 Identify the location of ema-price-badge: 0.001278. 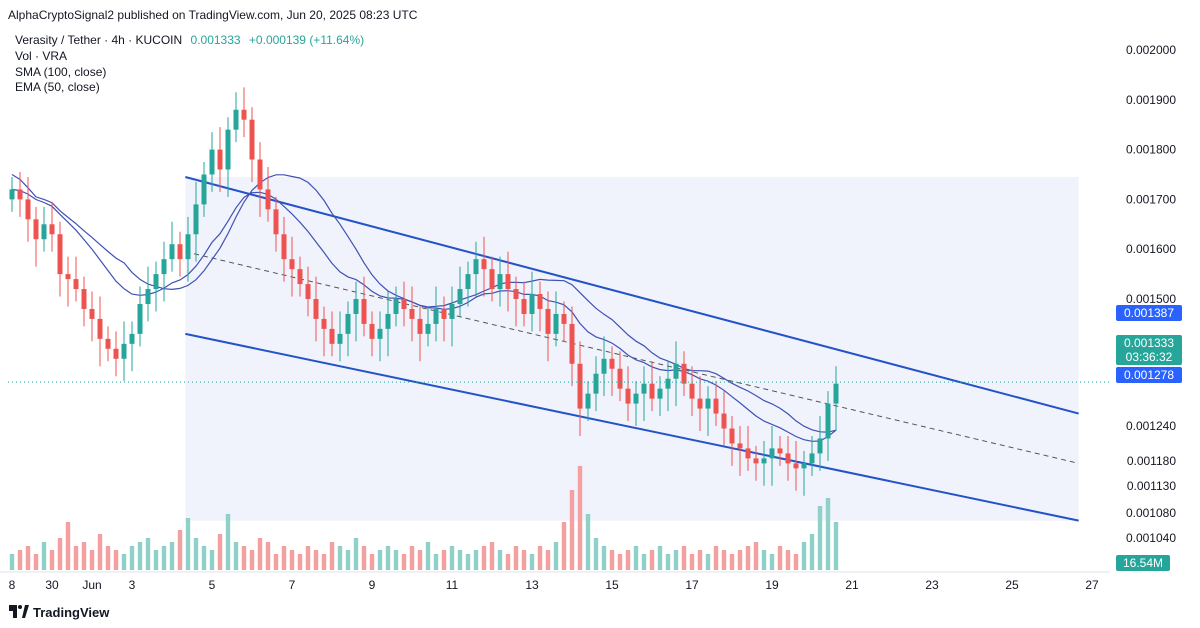
(1149, 375).